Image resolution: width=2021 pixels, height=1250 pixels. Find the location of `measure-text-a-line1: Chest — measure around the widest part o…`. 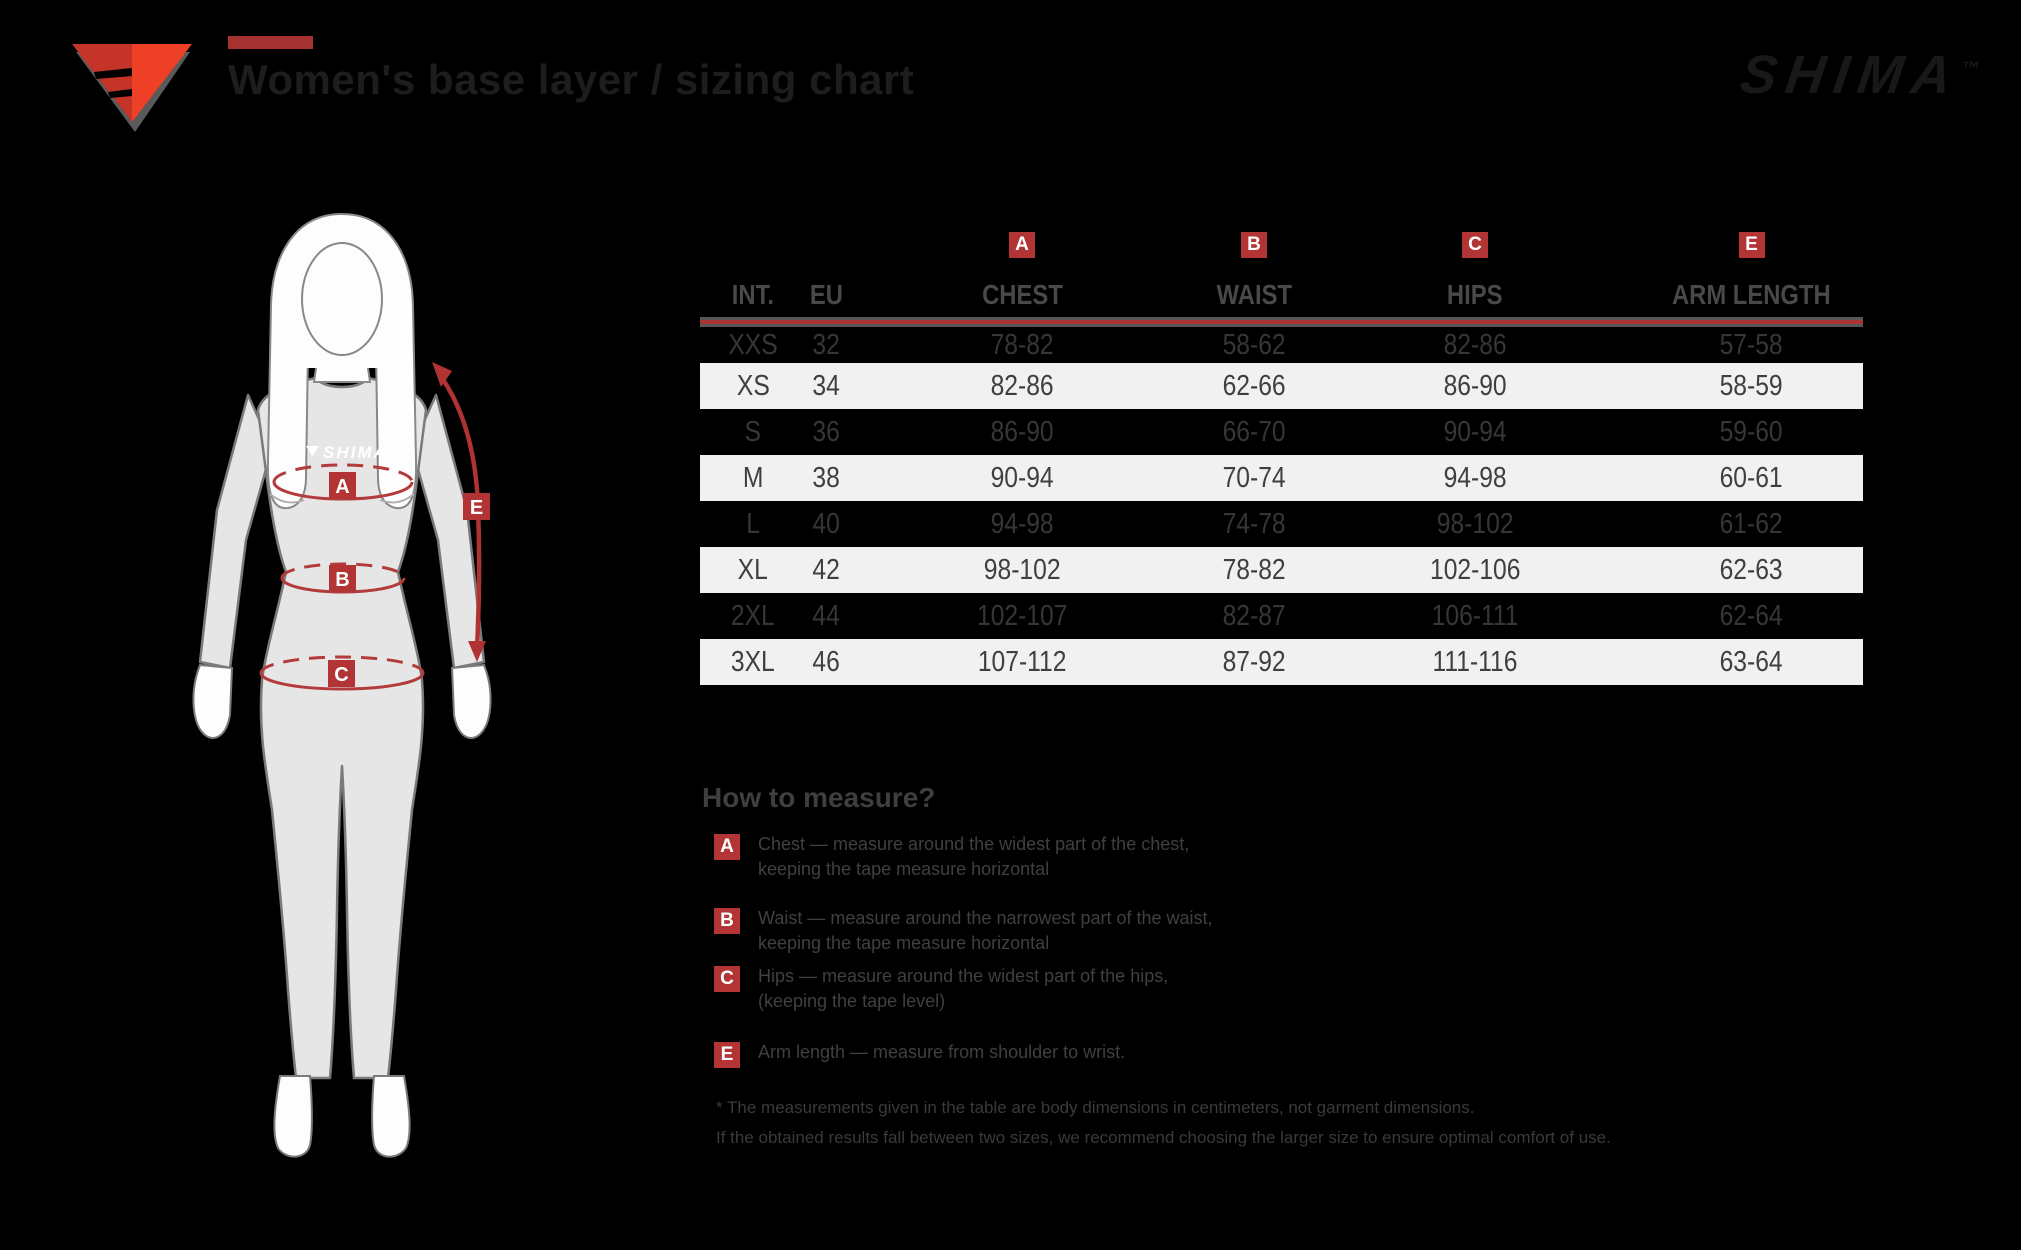

measure-text-a-line1: Chest — measure around the widest part o… is located at coordinates (974, 844).